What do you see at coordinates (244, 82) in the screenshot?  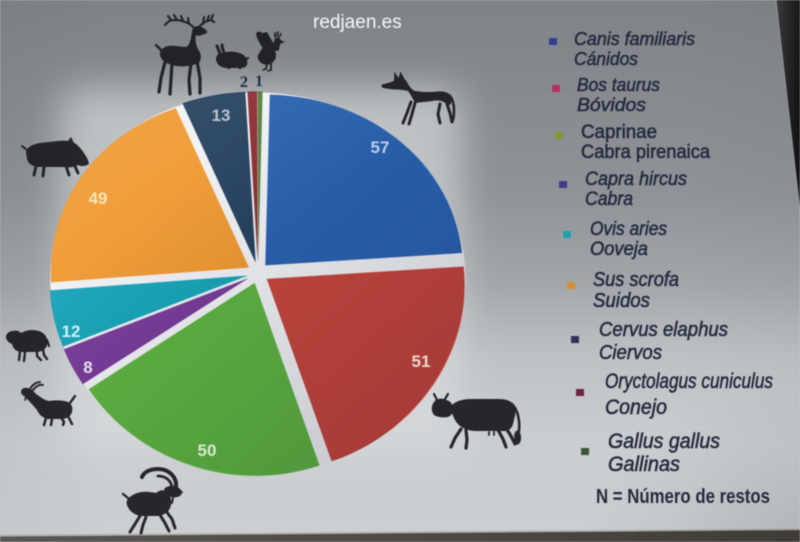 I see `svg-text: 2` at bounding box center [244, 82].